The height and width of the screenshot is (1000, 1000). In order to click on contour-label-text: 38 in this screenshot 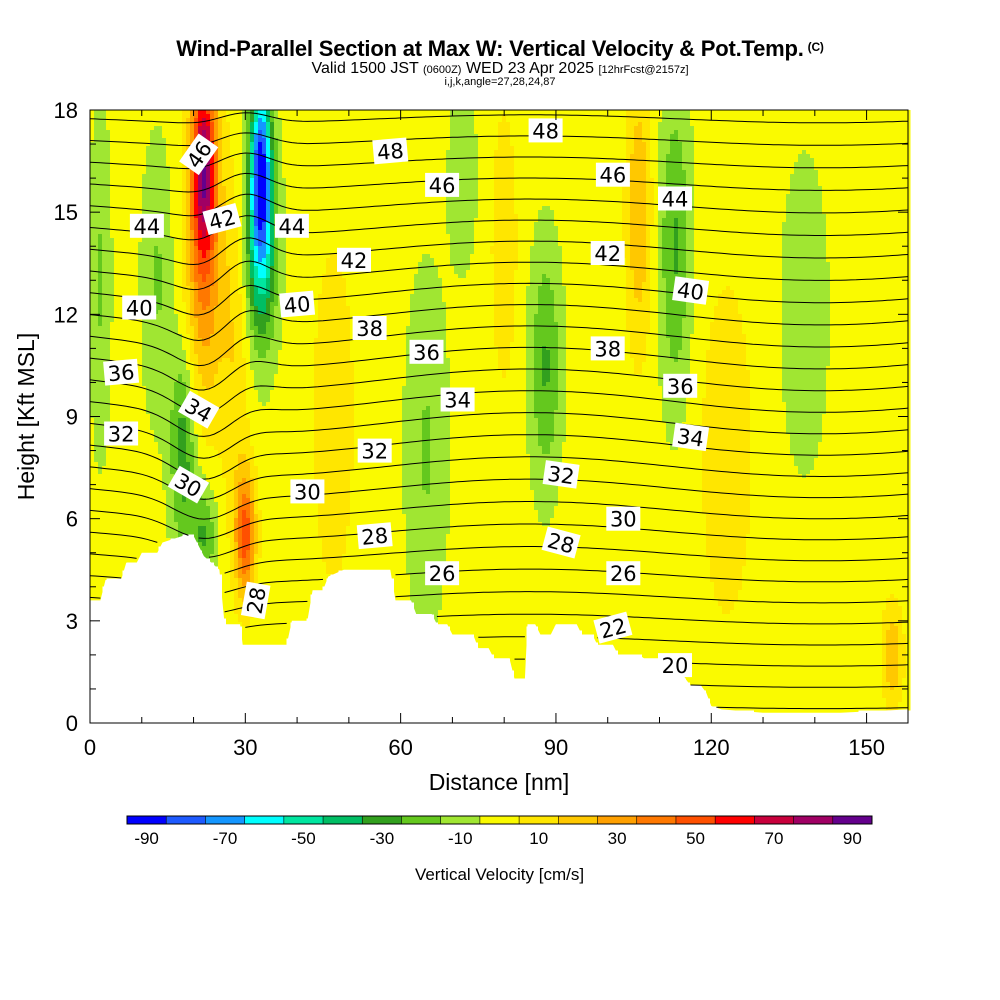, I will do `click(369, 329)`.